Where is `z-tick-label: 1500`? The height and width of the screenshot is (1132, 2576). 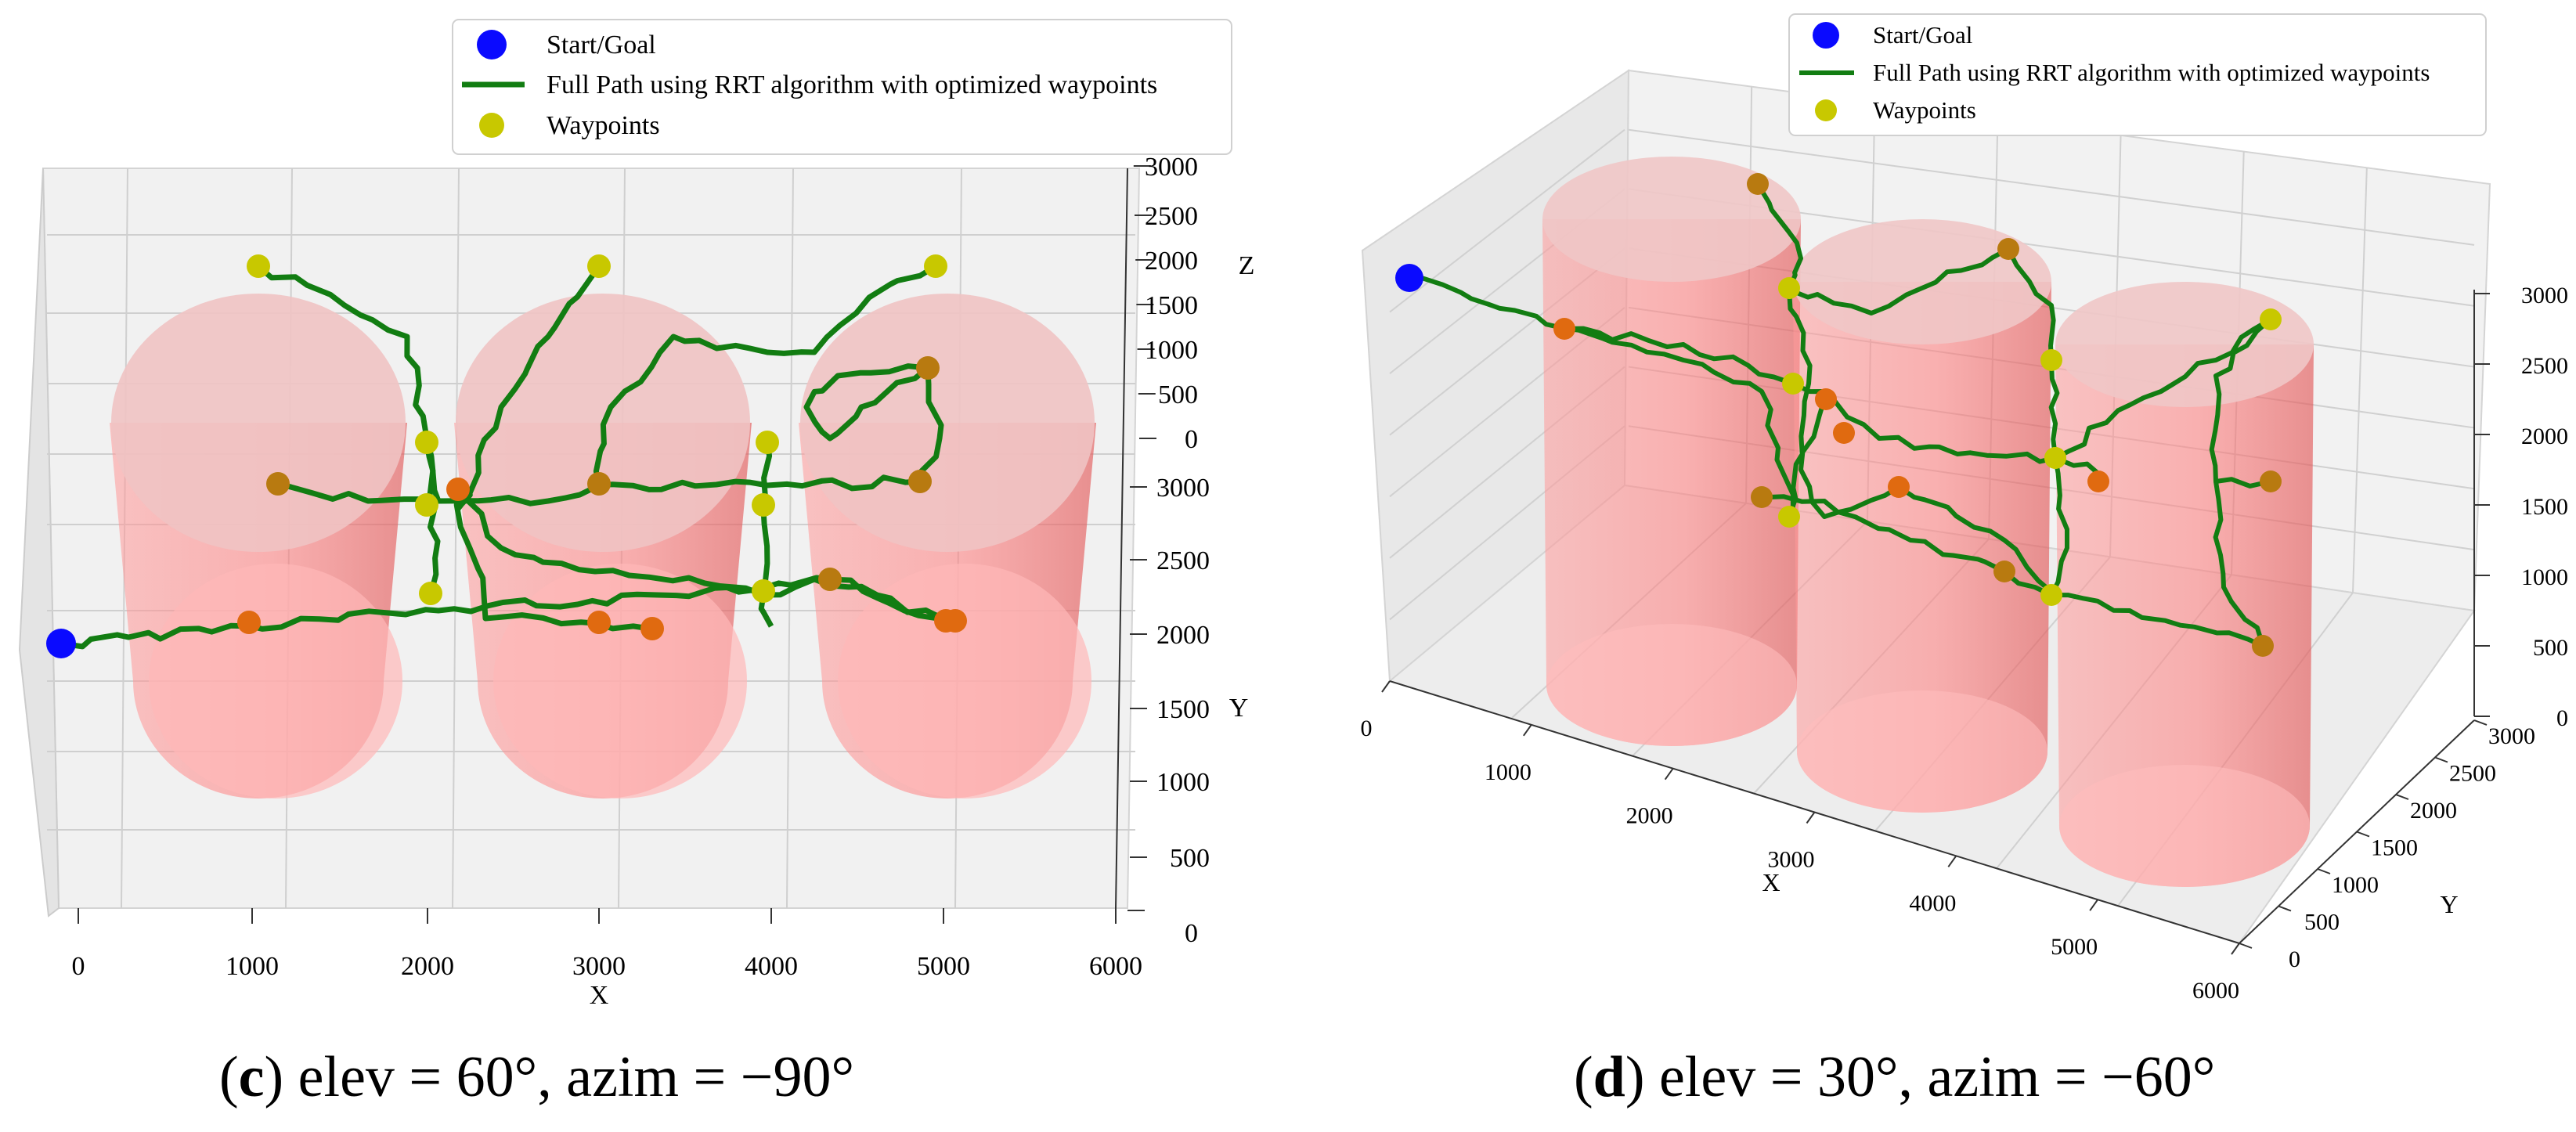 z-tick-label: 1500 is located at coordinates (1171, 305).